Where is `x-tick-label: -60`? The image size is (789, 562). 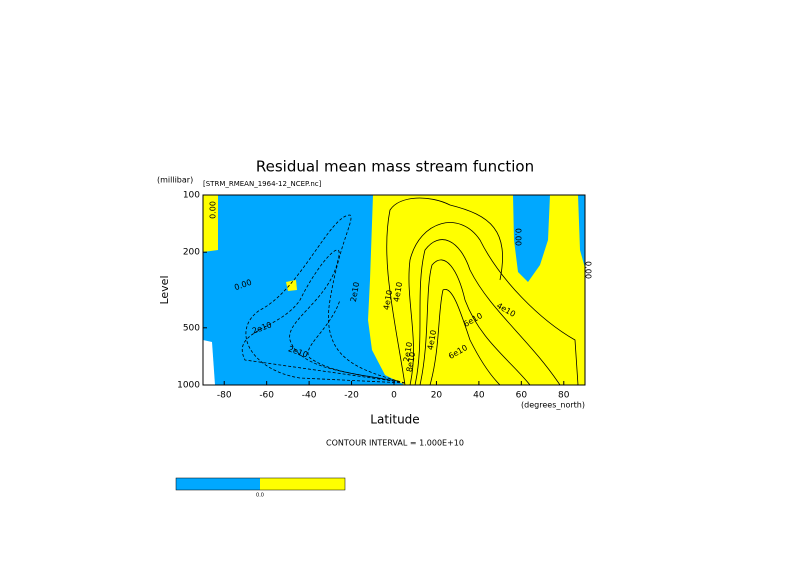 x-tick-label: -60 is located at coordinates (266, 396).